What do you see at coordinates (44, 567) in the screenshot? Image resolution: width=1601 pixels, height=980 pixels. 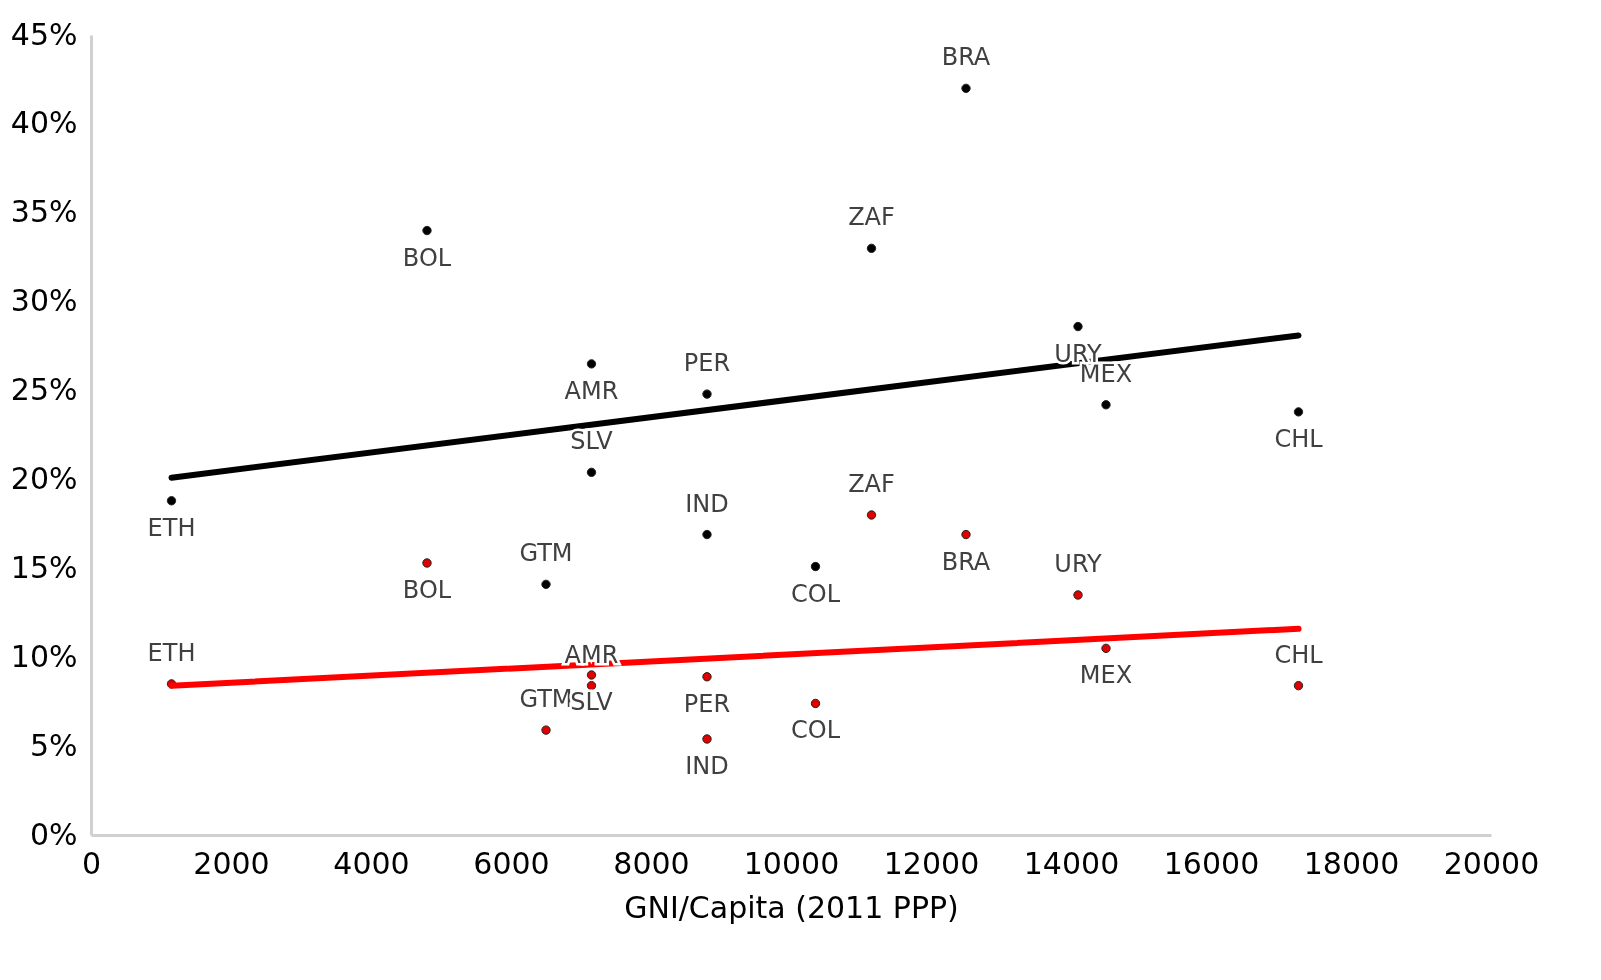 I see `y-tick-label: 15%` at bounding box center [44, 567].